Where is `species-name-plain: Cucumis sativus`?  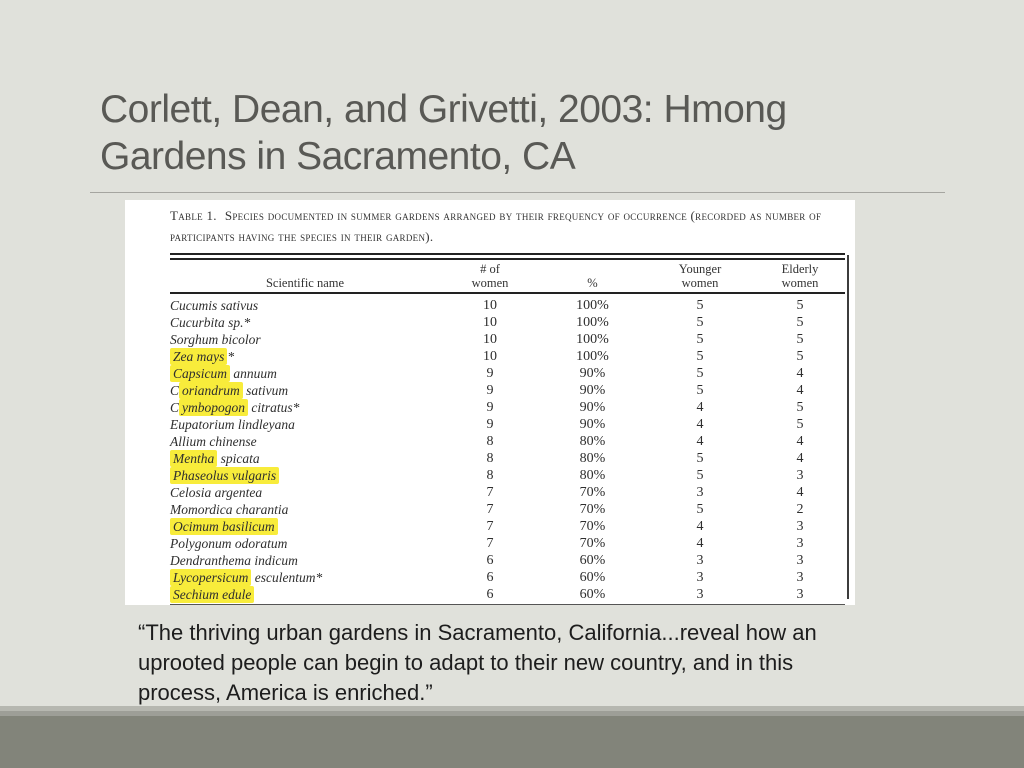
species-name-plain: Cucumis sativus is located at coordinates (214, 305).